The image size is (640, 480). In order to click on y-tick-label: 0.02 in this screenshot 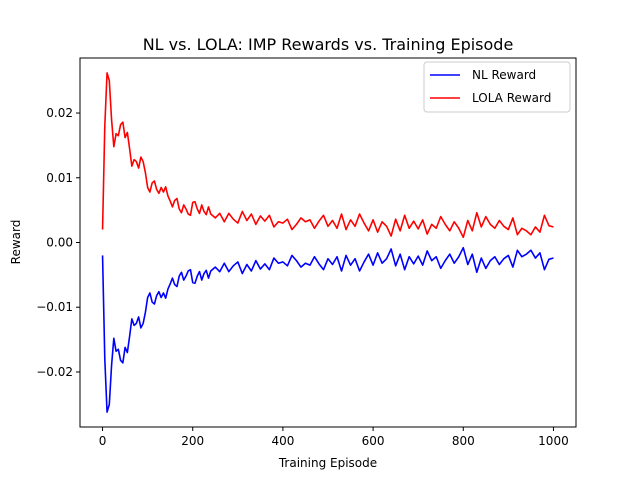, I will do `click(59, 113)`.